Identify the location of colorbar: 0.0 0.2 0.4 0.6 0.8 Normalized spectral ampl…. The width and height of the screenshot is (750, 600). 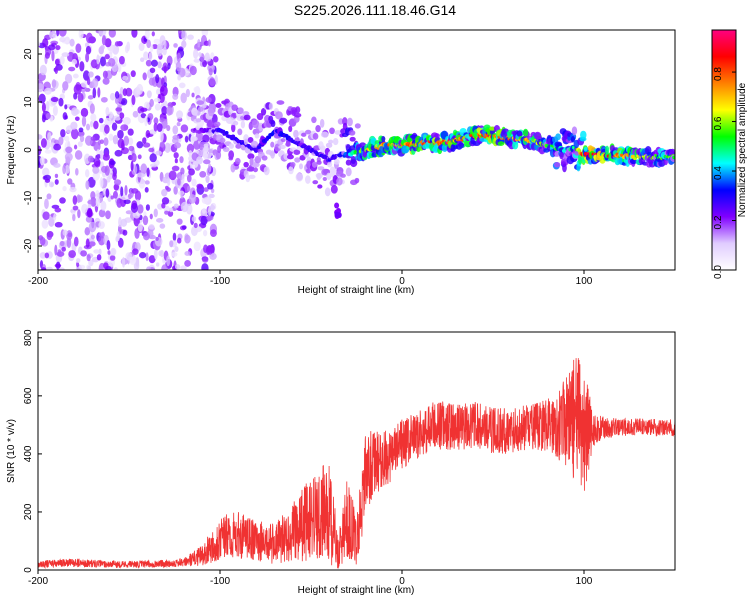
(729, 154).